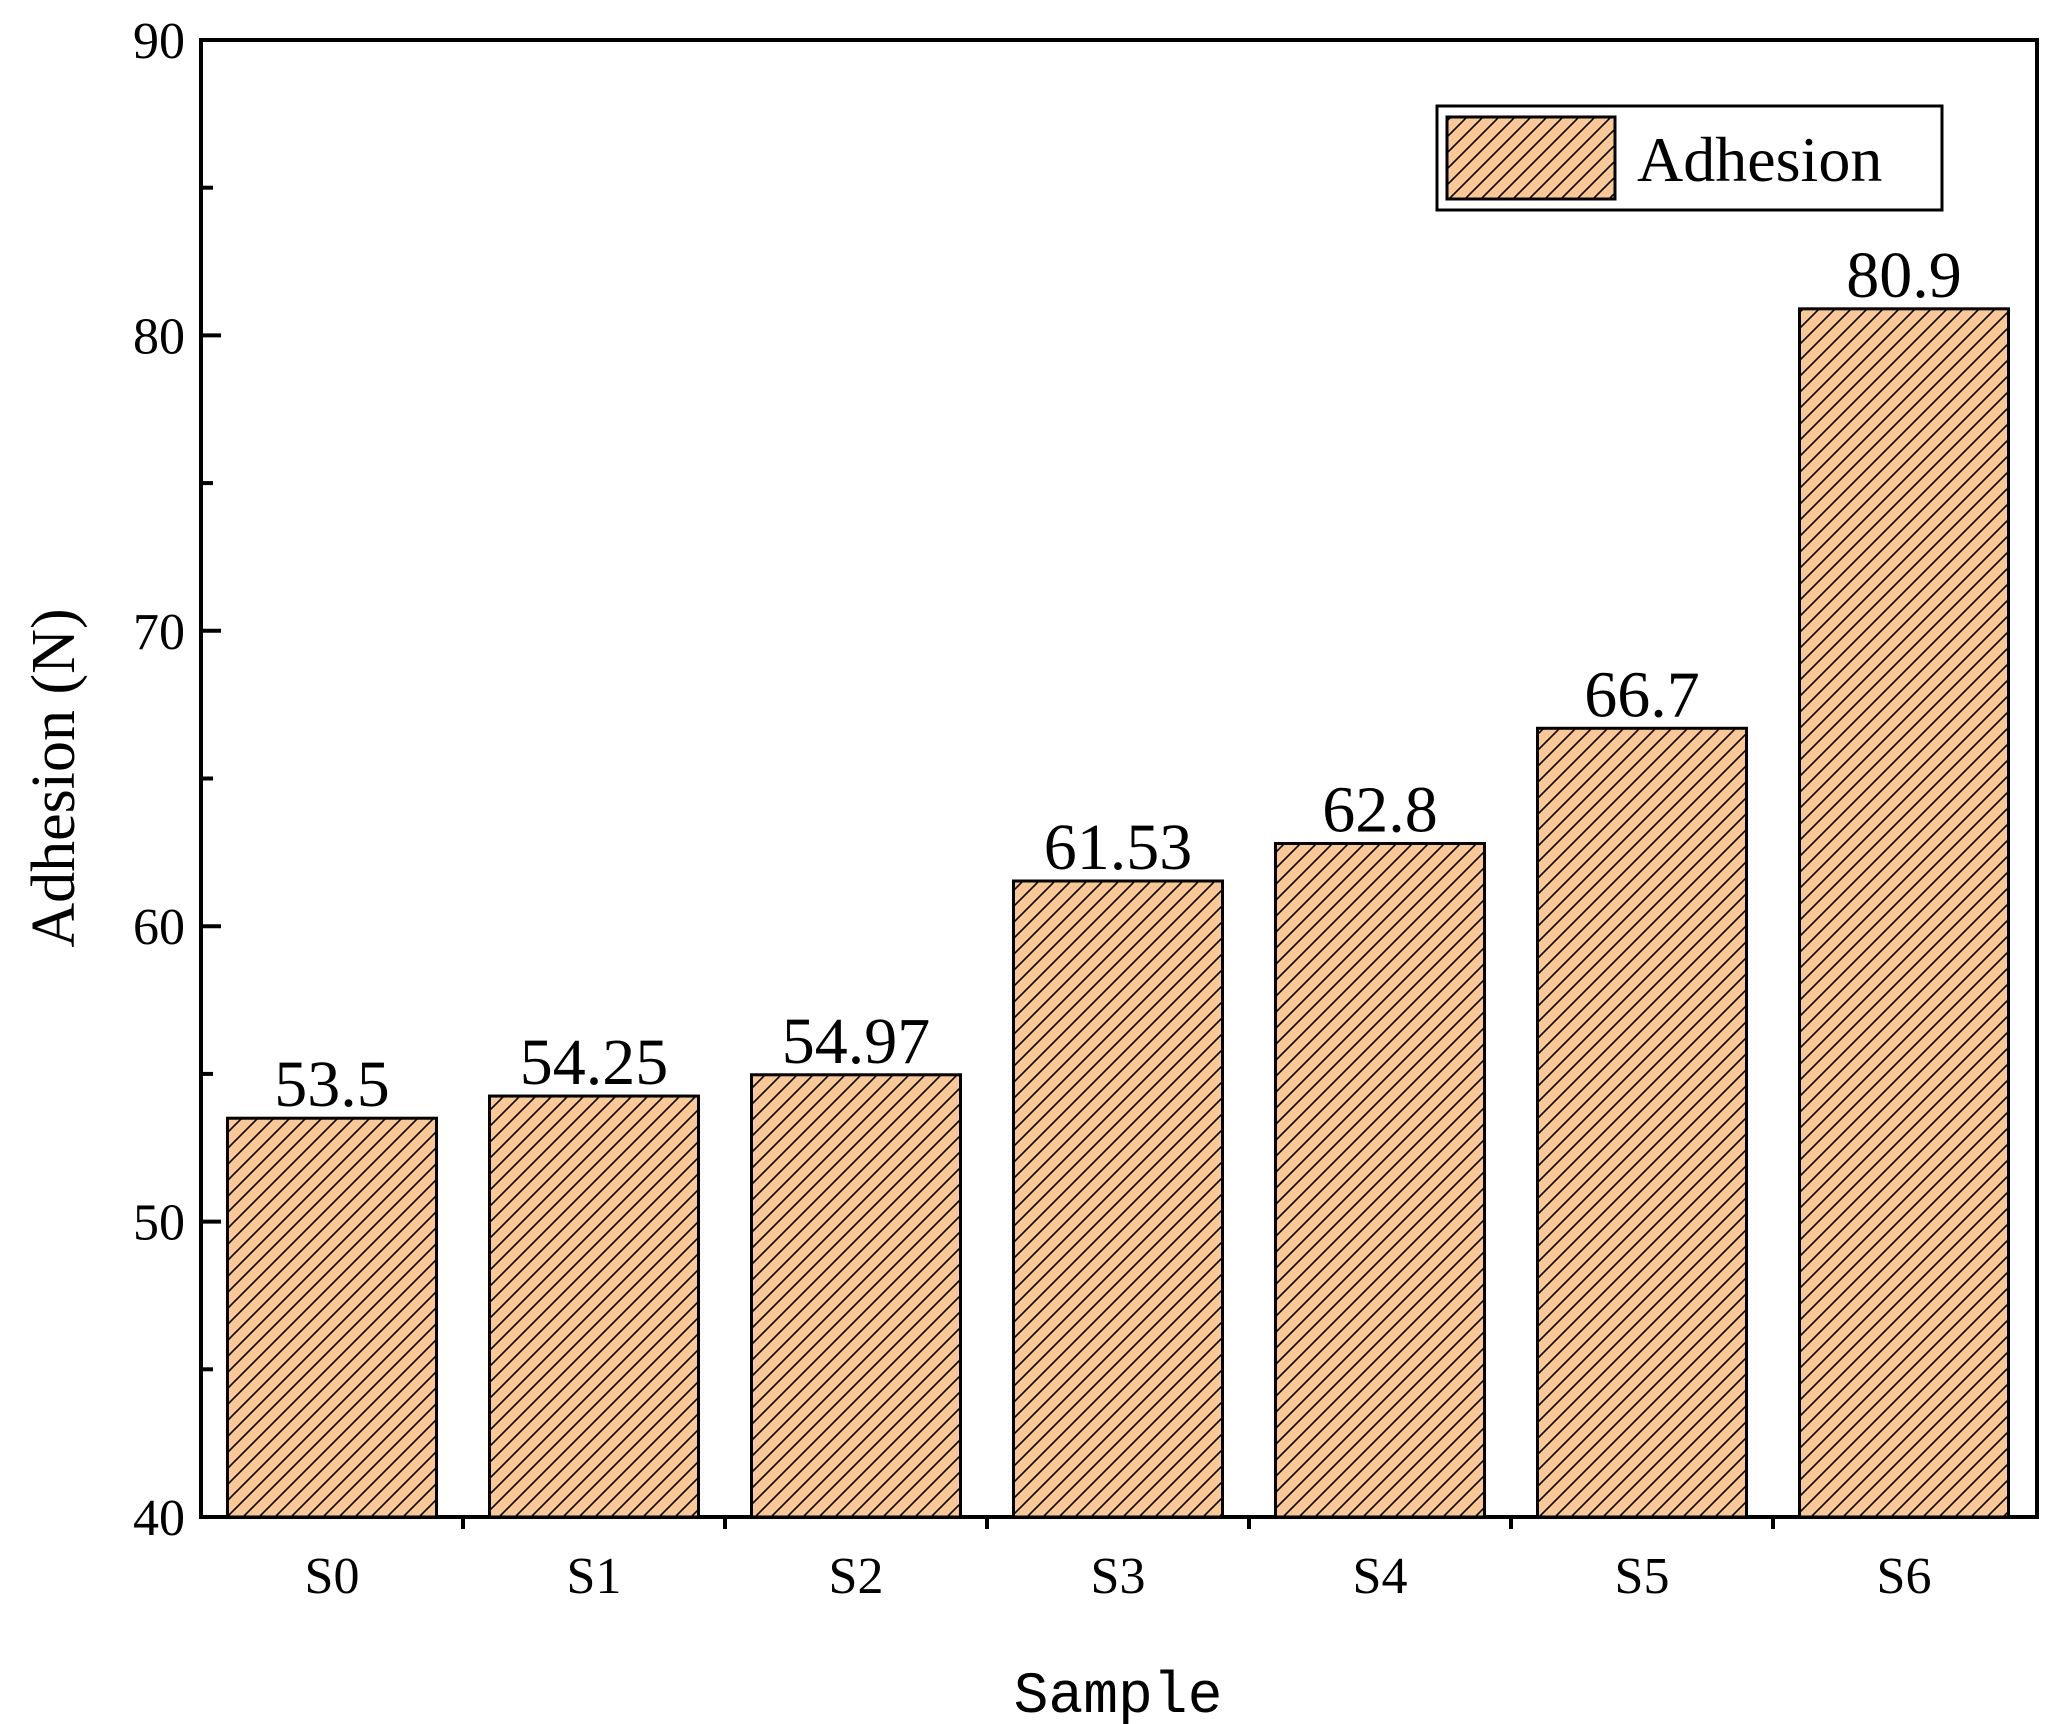 The width and height of the screenshot is (2057, 1724). I want to click on bar-s4, so click(1380, 1180).